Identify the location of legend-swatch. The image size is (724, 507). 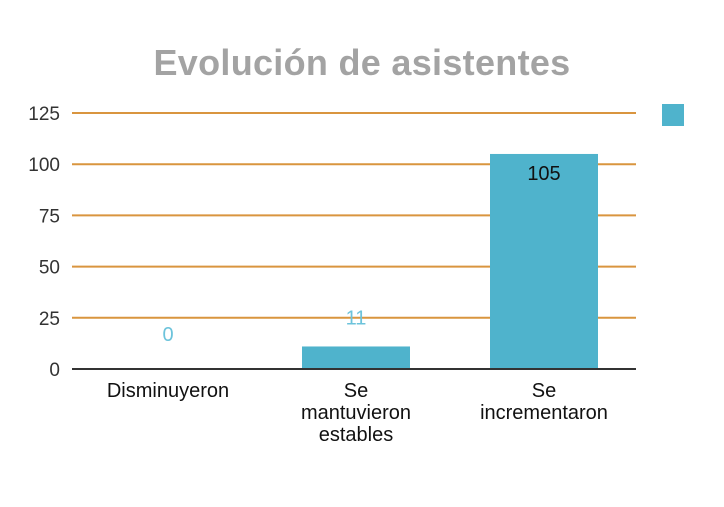
(673, 115).